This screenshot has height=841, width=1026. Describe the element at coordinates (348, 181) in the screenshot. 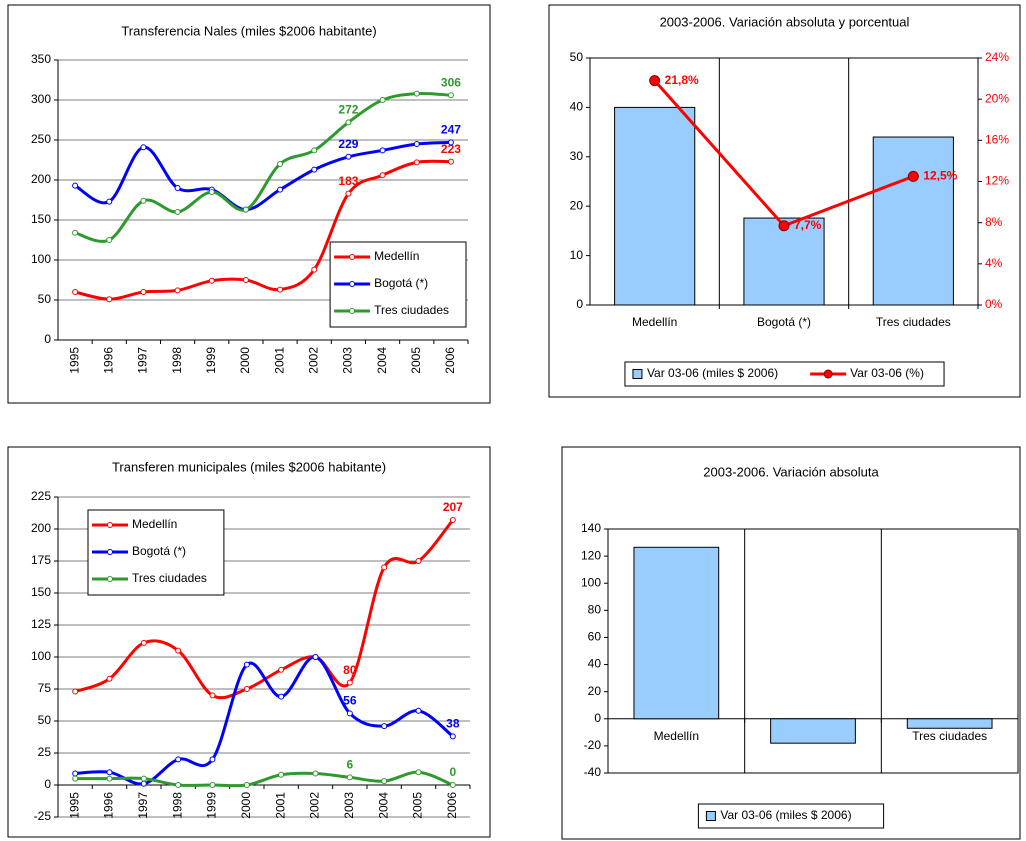

I see `data-label: 183` at that location.